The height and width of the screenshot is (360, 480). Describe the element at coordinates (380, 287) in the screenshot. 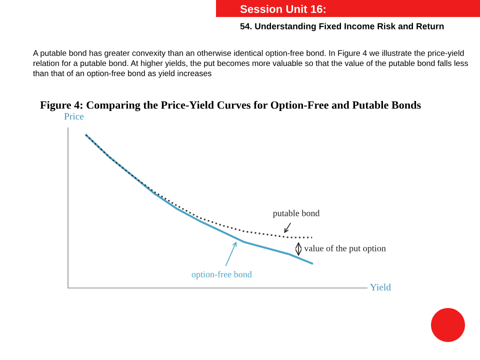

I see `x-axis-title: Yield` at that location.